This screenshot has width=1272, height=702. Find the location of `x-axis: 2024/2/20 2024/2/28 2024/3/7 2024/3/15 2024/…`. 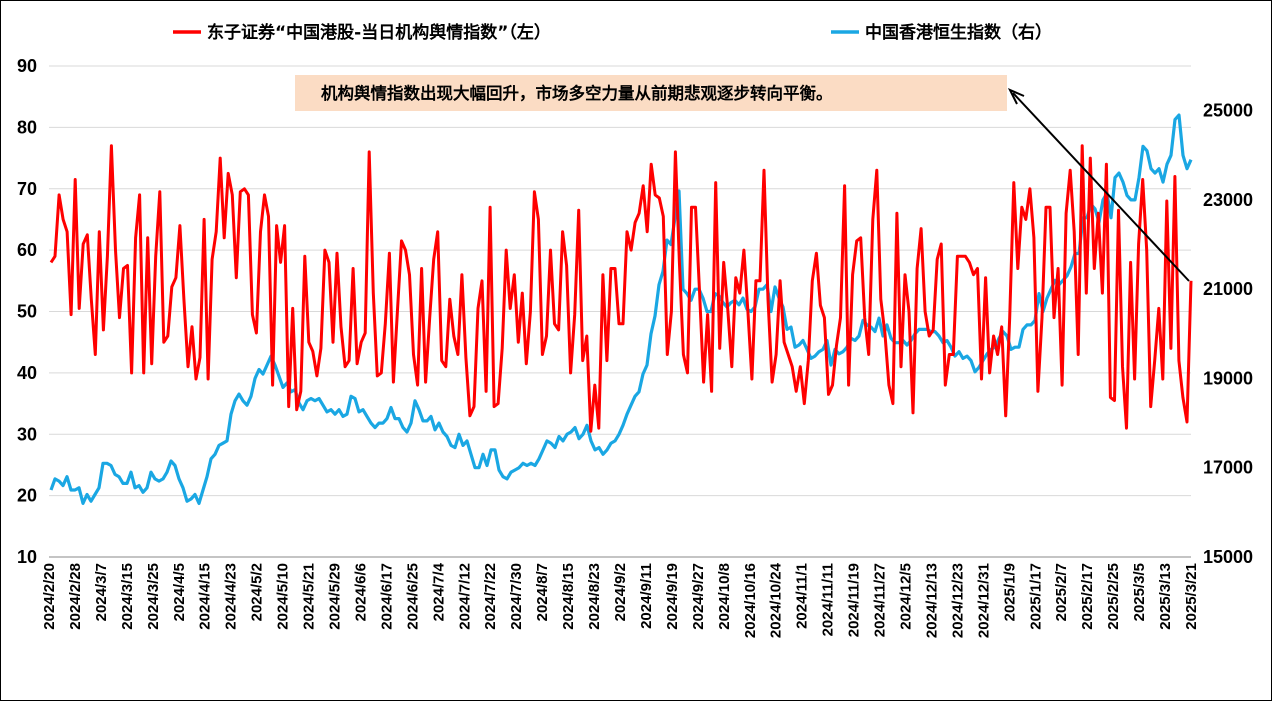

x-axis: 2024/2/20 2024/2/28 2024/3/7 2024/3/15 2024/… is located at coordinates (620, 600).